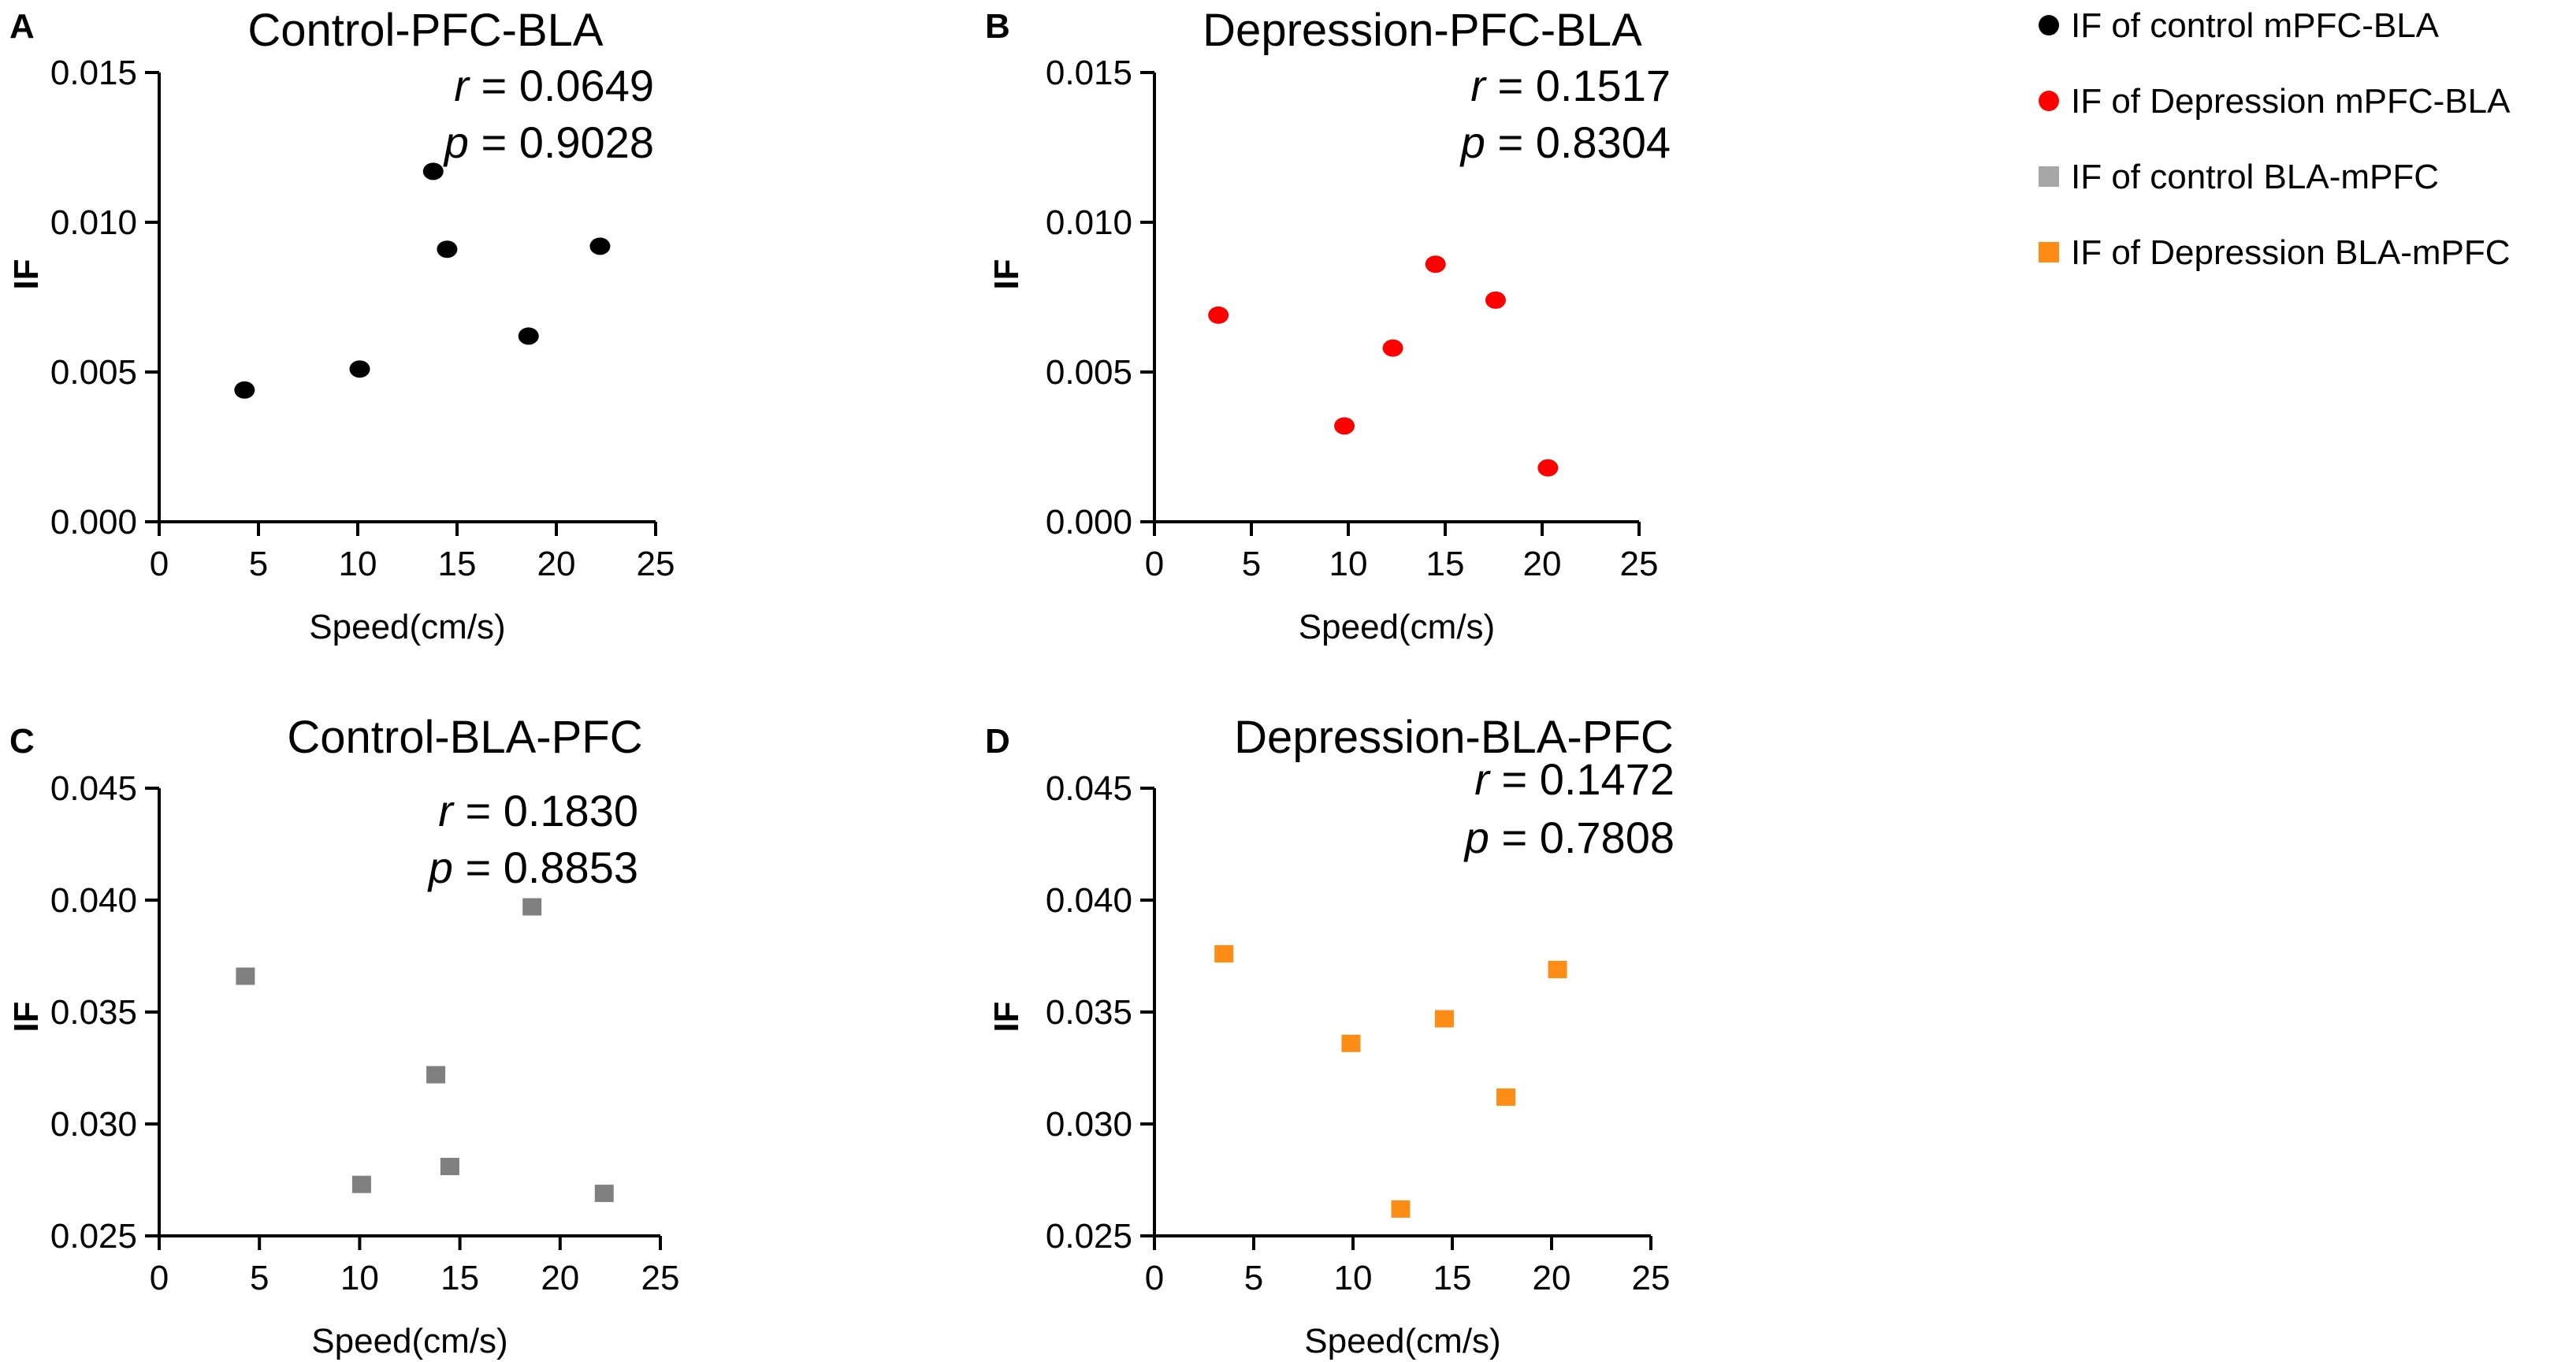 This screenshot has width=2576, height=1362. I want to click on panel-letter: C, so click(22, 741).